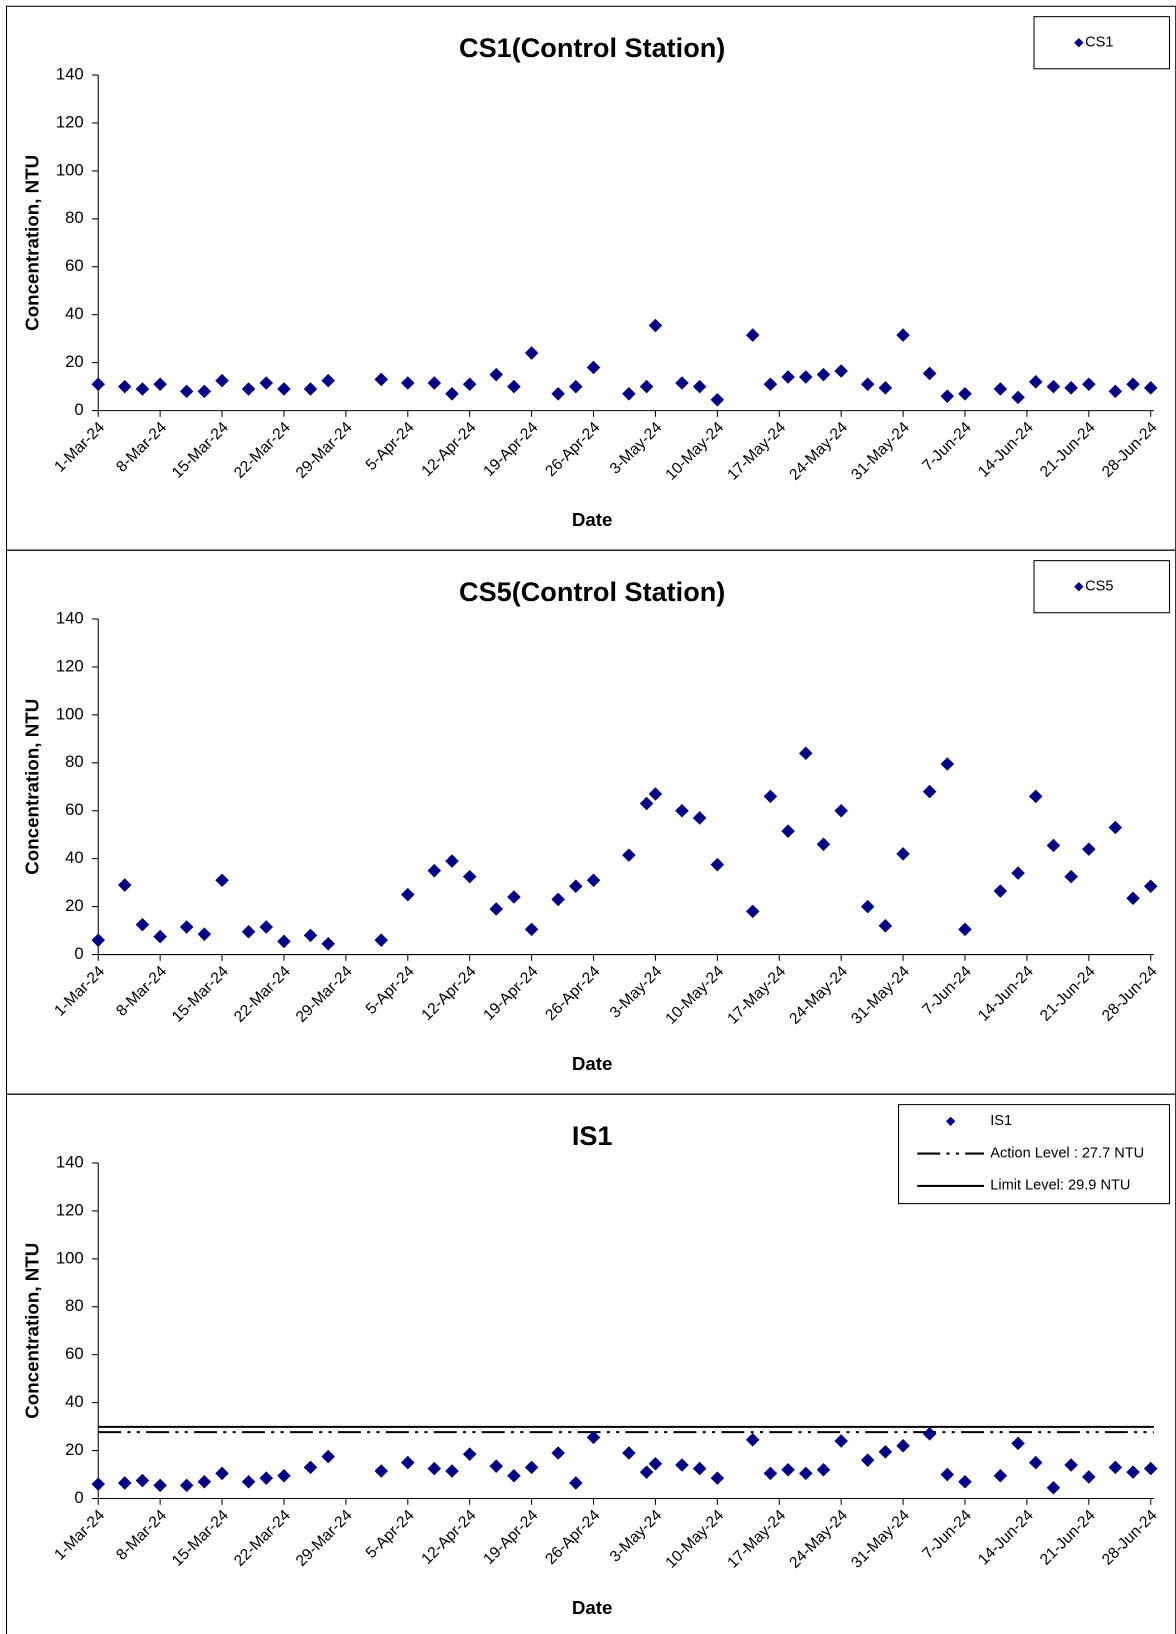 This screenshot has width=1176, height=1634. Describe the element at coordinates (70, 1257) in the screenshot. I see `y-tick-label: 100` at that location.